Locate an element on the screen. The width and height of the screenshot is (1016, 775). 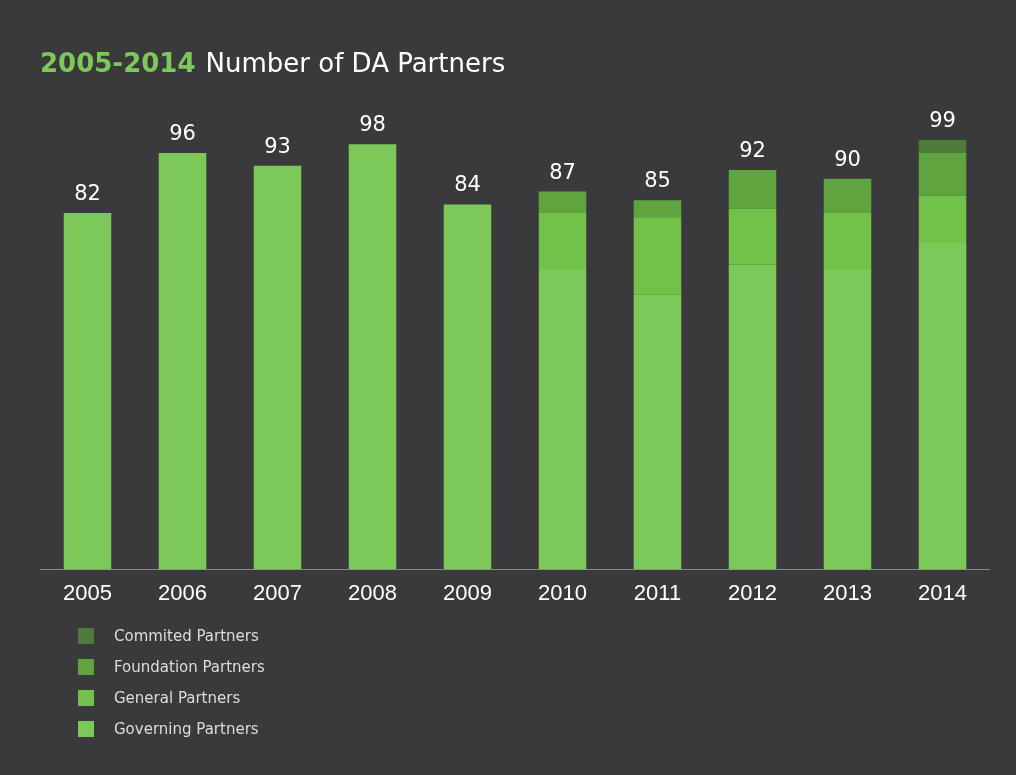
x-tick-label: 2013 is located at coordinates (847, 592).